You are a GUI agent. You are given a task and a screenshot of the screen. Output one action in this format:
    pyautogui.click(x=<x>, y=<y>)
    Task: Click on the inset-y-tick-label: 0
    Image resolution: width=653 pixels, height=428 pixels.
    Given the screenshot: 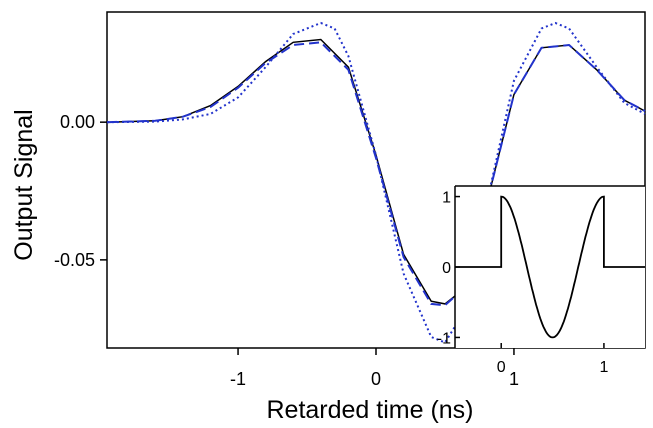 What is the action you would take?
    pyautogui.click(x=446, y=268)
    